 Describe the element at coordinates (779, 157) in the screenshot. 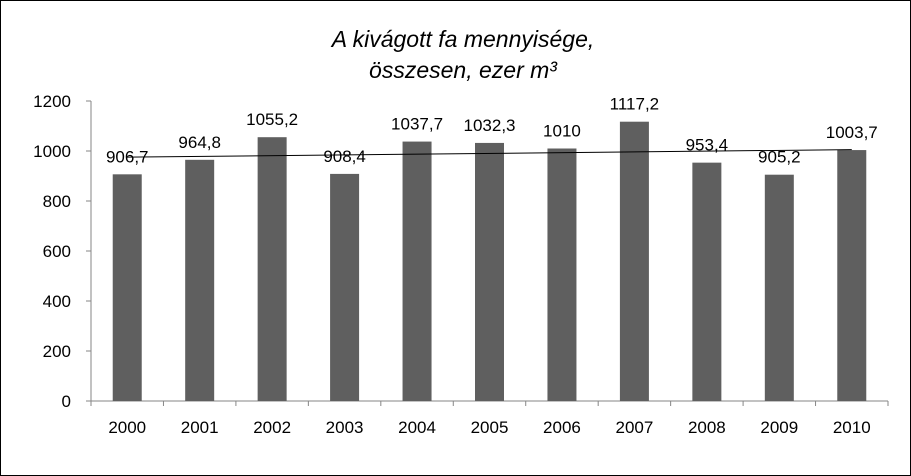

I see `data-label: 905,2` at that location.